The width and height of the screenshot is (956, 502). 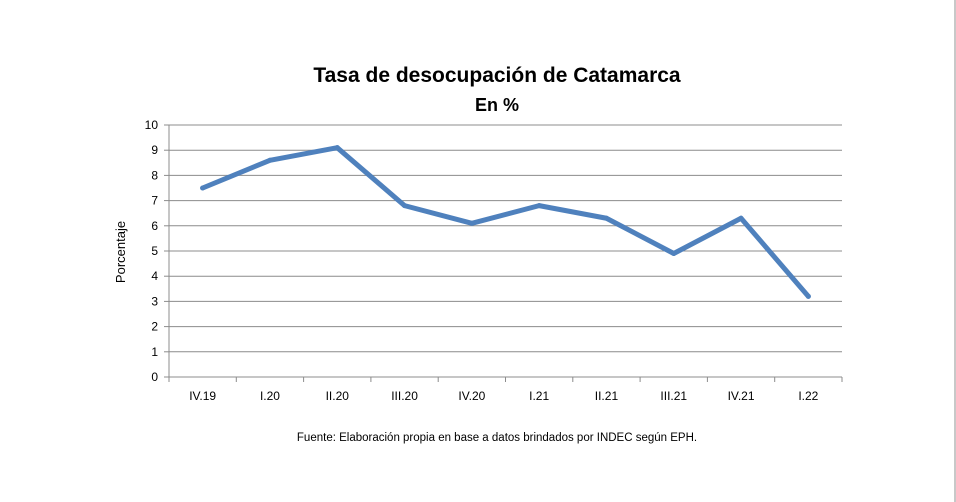 I want to click on x-tick-label: III.21, so click(x=673, y=396).